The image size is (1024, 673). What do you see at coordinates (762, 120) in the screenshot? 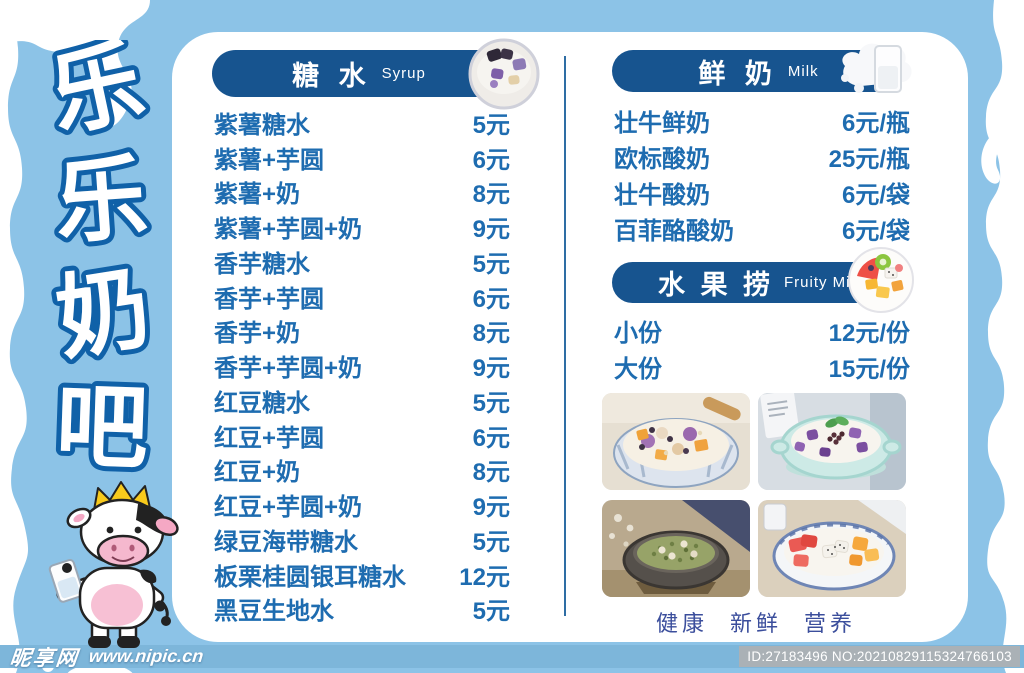
I see `menu-item-row: 壮牛鲜奶 6元/瓶` at bounding box center [762, 120].